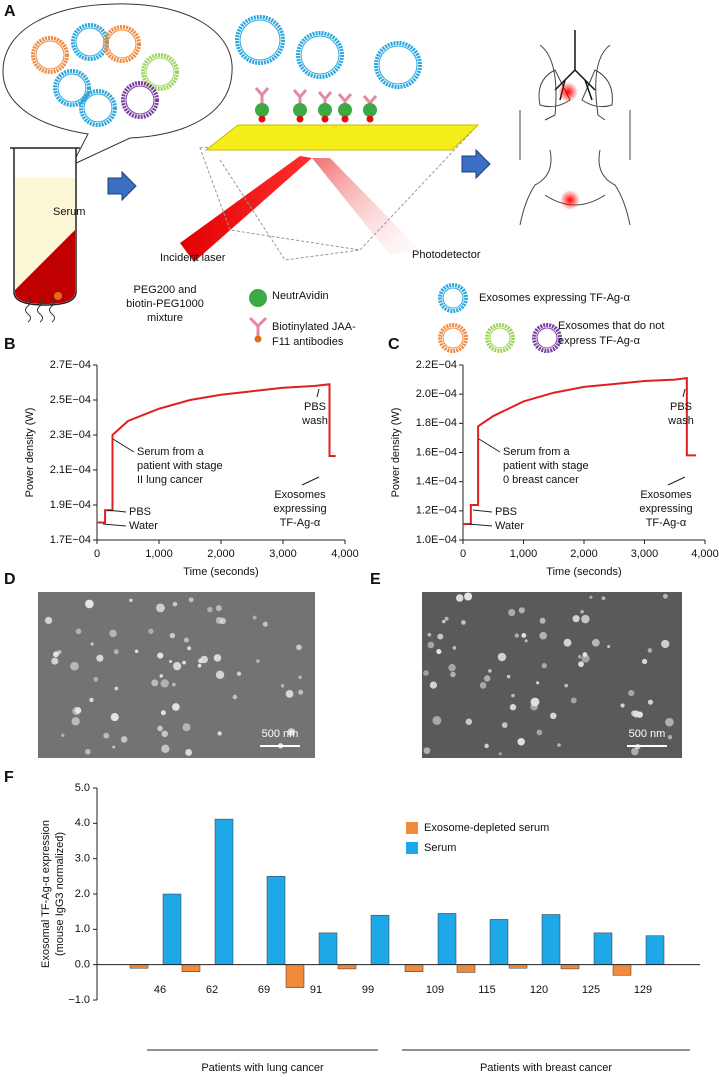 This screenshot has width=719, height=1081. Describe the element at coordinates (193, 258) in the screenshot. I see `laser-label: Incident laser` at that location.